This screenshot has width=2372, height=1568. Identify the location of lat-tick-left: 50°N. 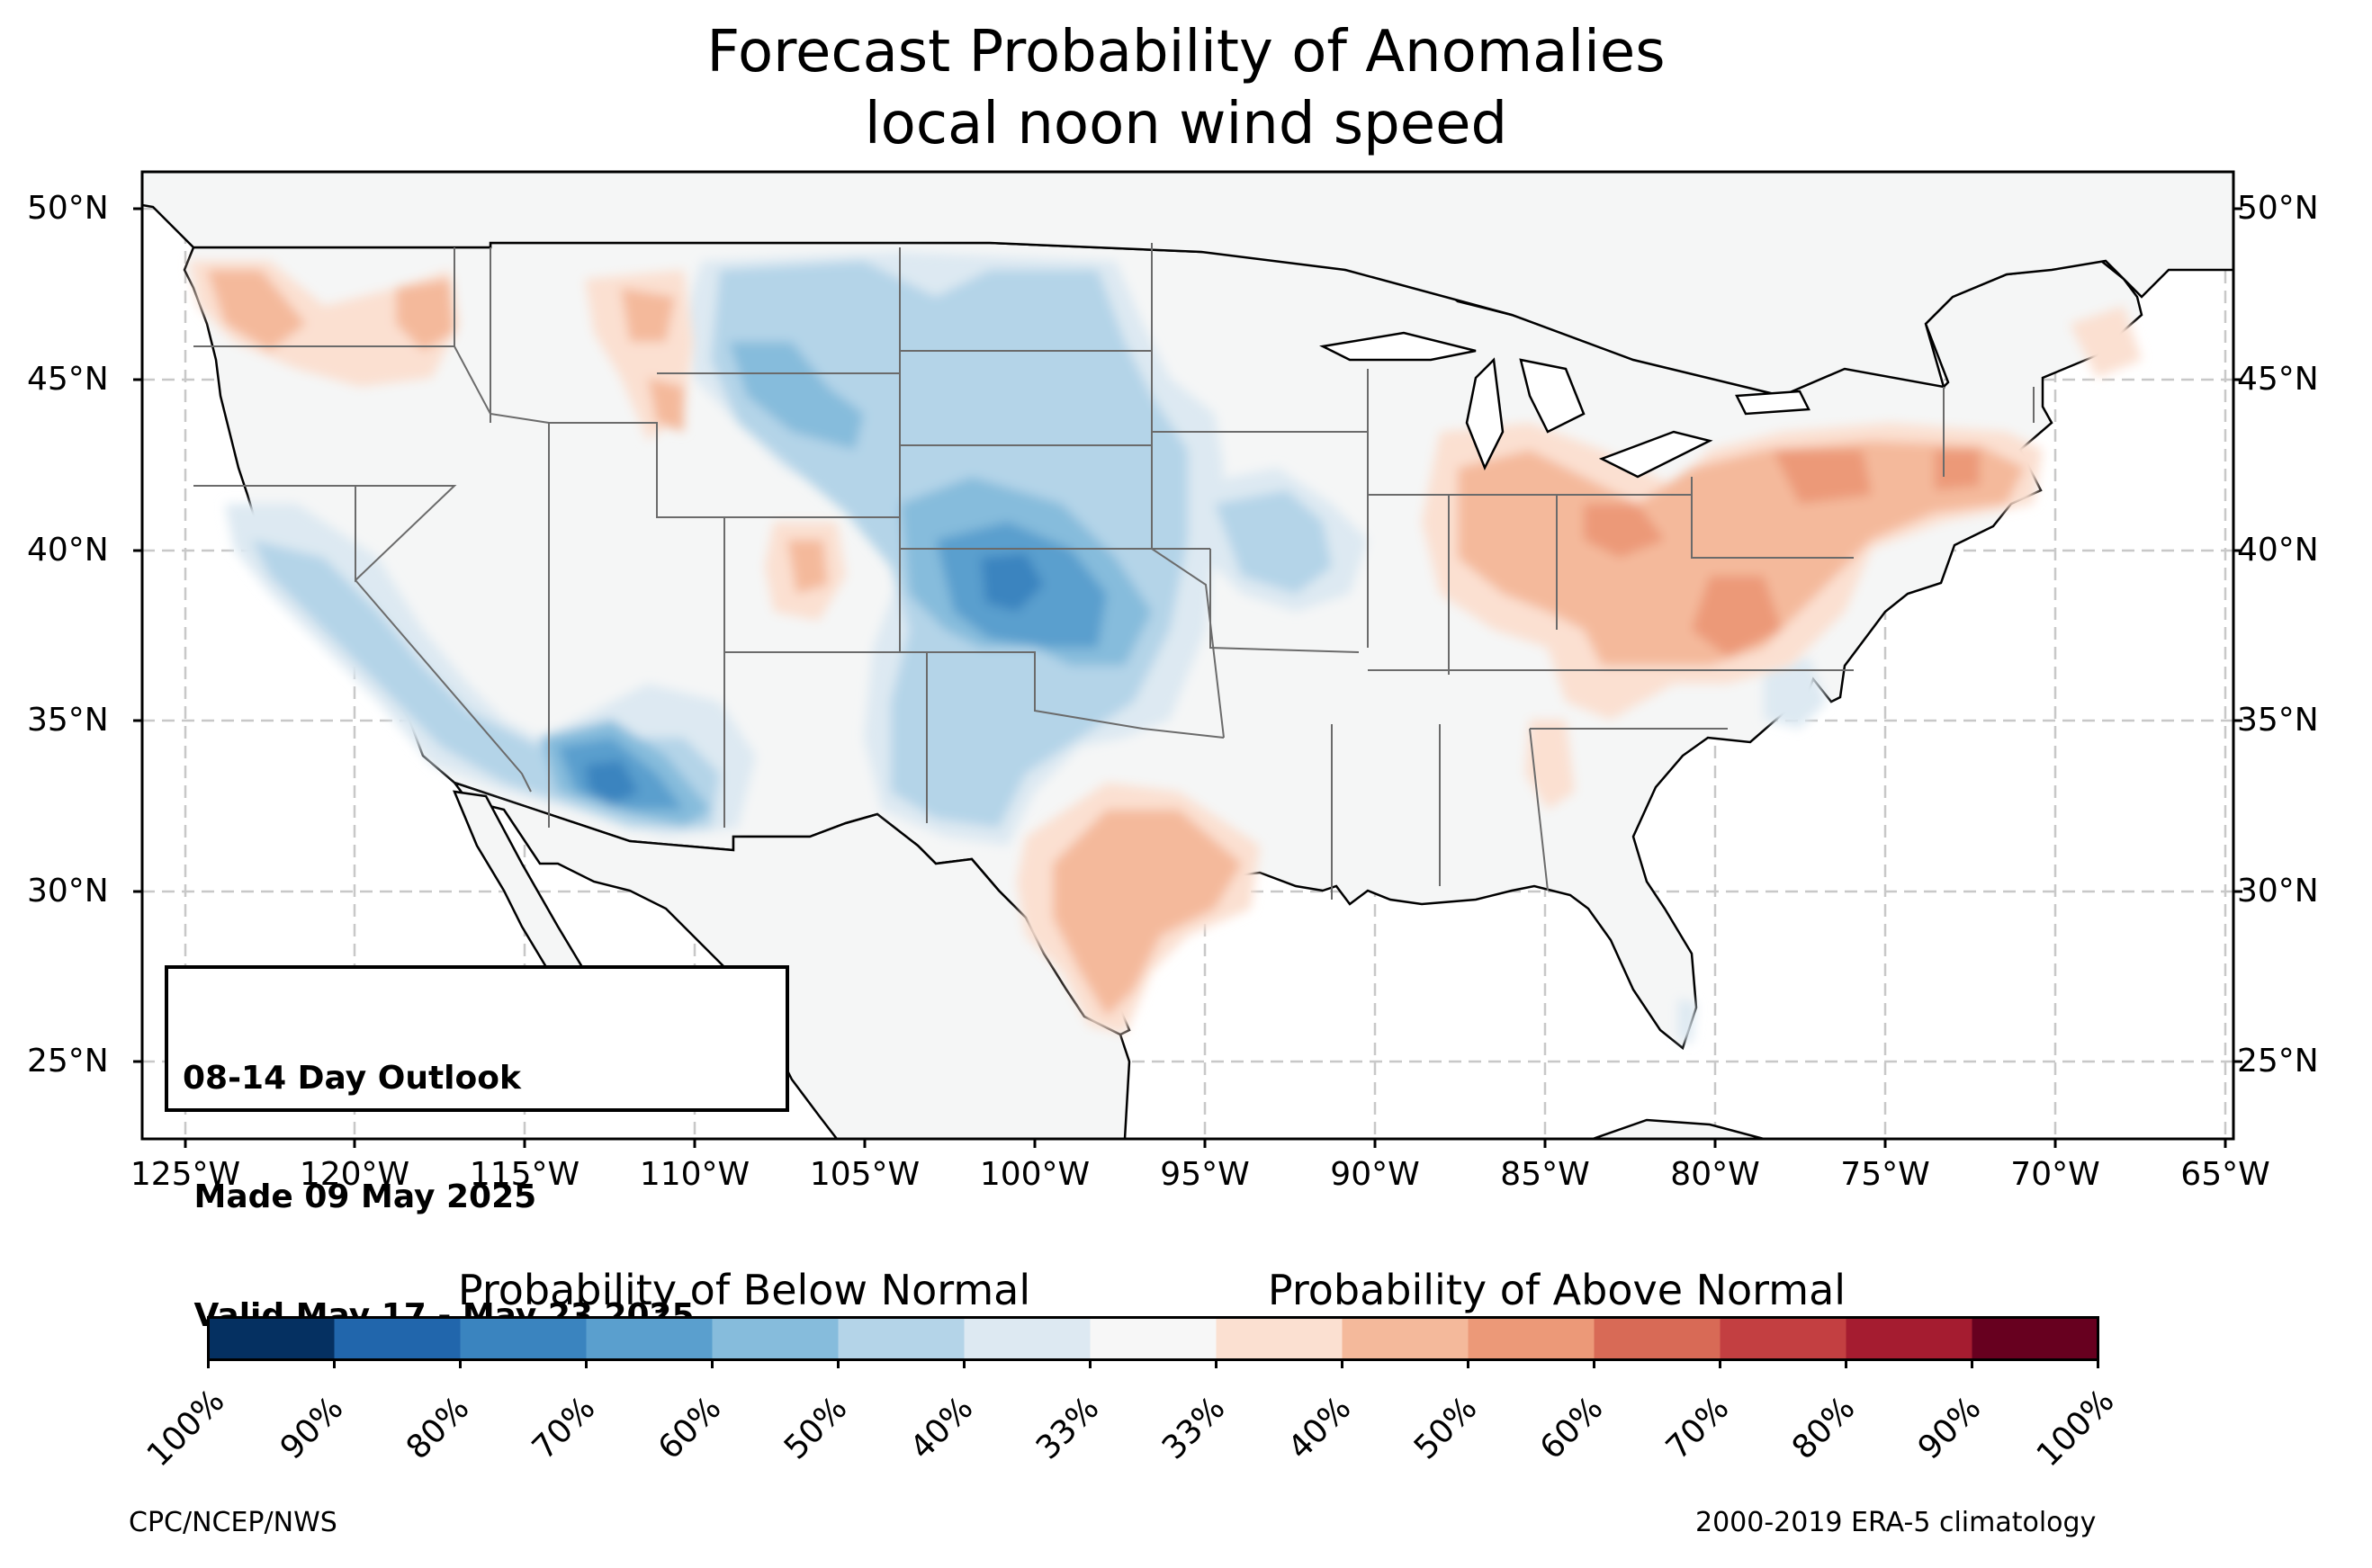
(68, 208).